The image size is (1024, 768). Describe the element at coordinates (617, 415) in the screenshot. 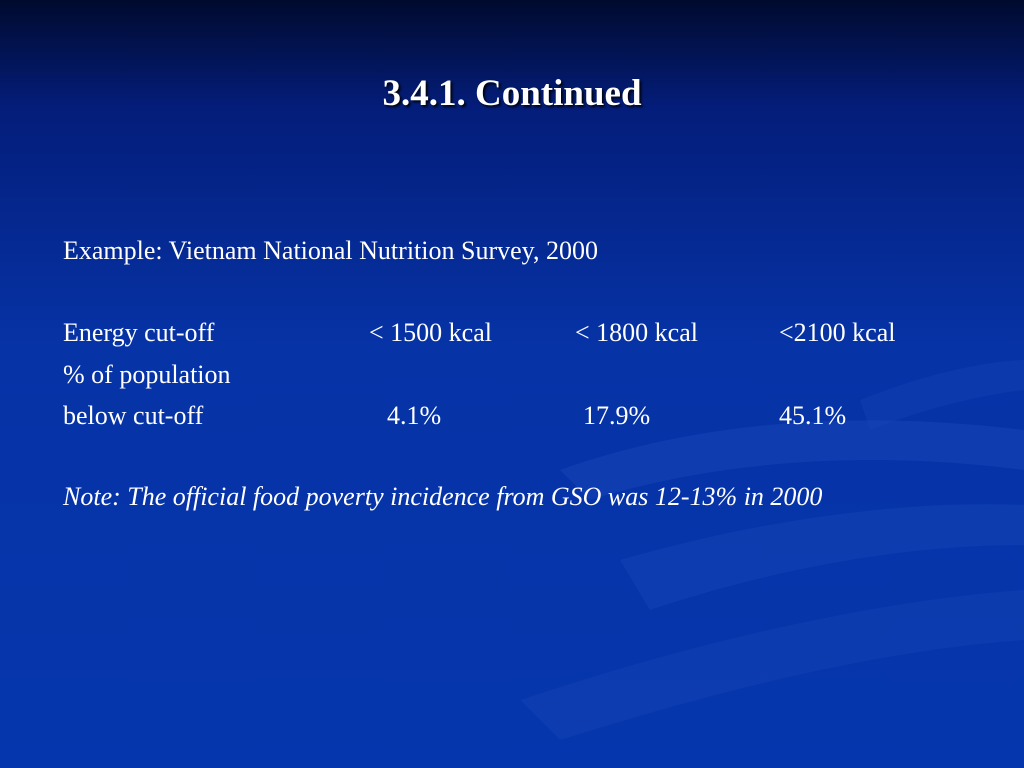

I see `value-1800: 17.9%` at that location.